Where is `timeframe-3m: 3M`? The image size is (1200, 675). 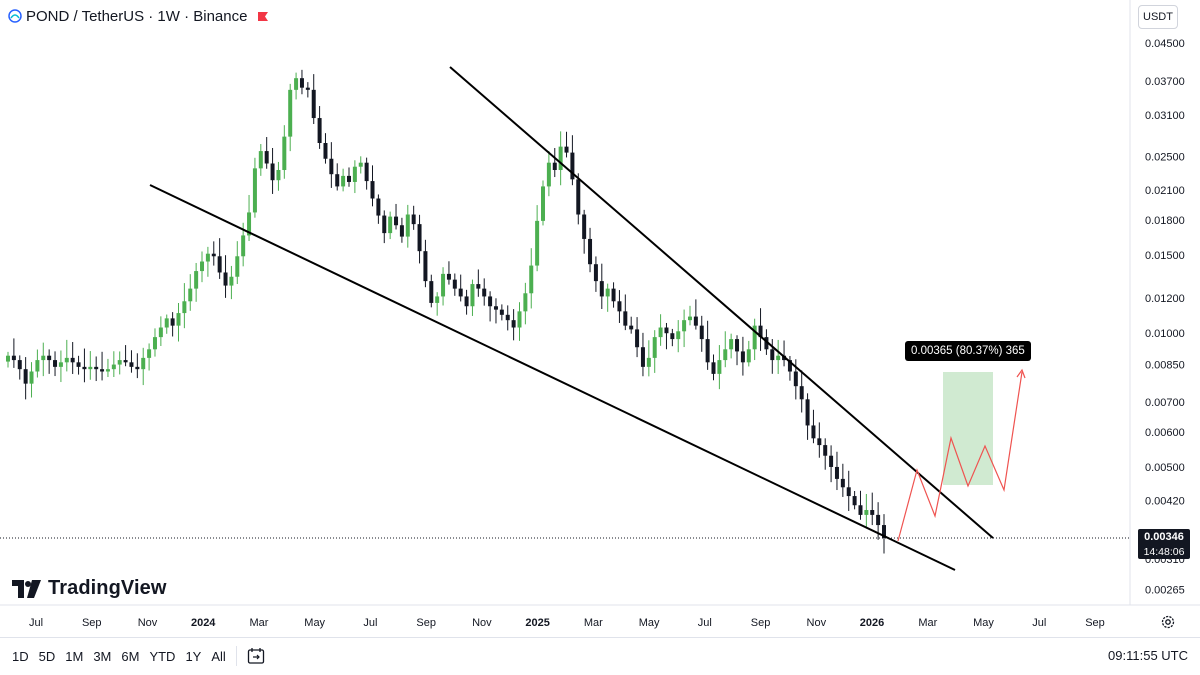 timeframe-3m: 3M is located at coordinates (102, 656).